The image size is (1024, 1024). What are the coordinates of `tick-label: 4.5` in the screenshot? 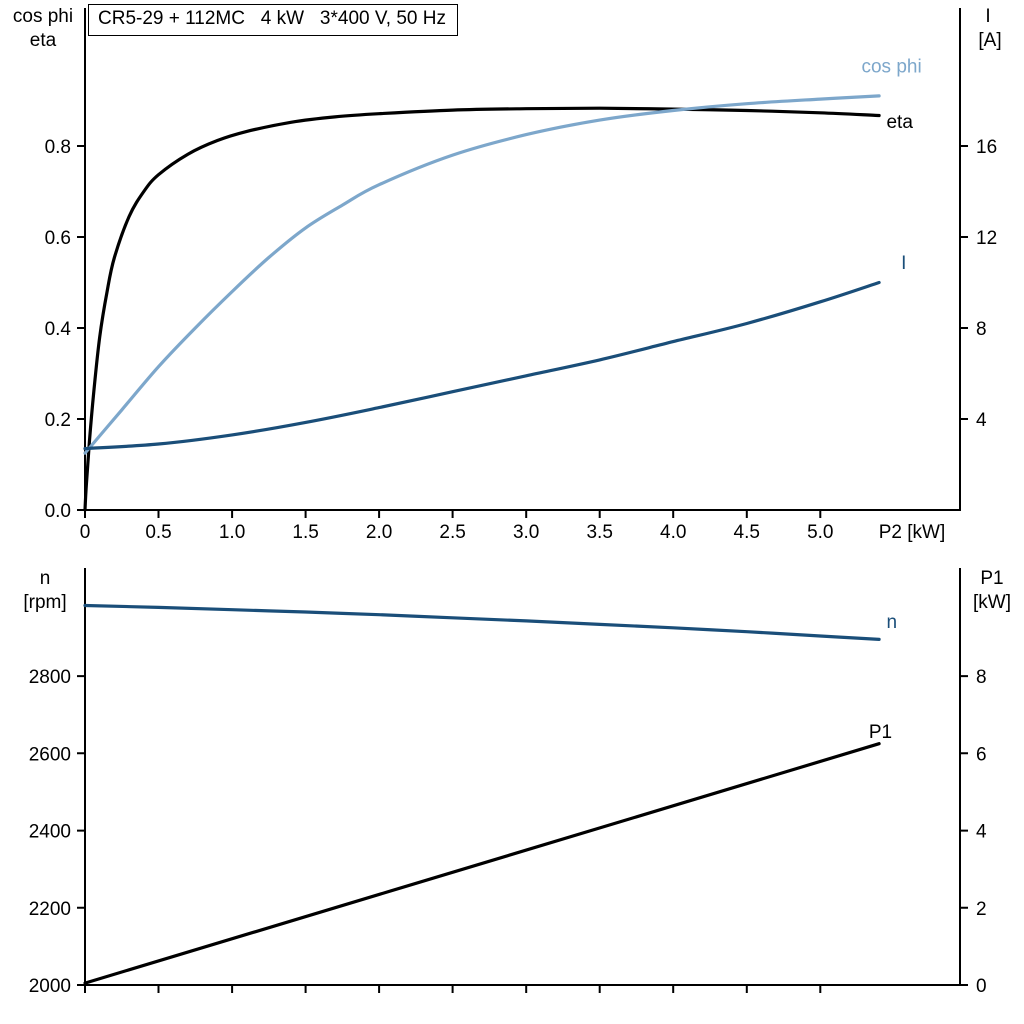 It's located at (747, 532).